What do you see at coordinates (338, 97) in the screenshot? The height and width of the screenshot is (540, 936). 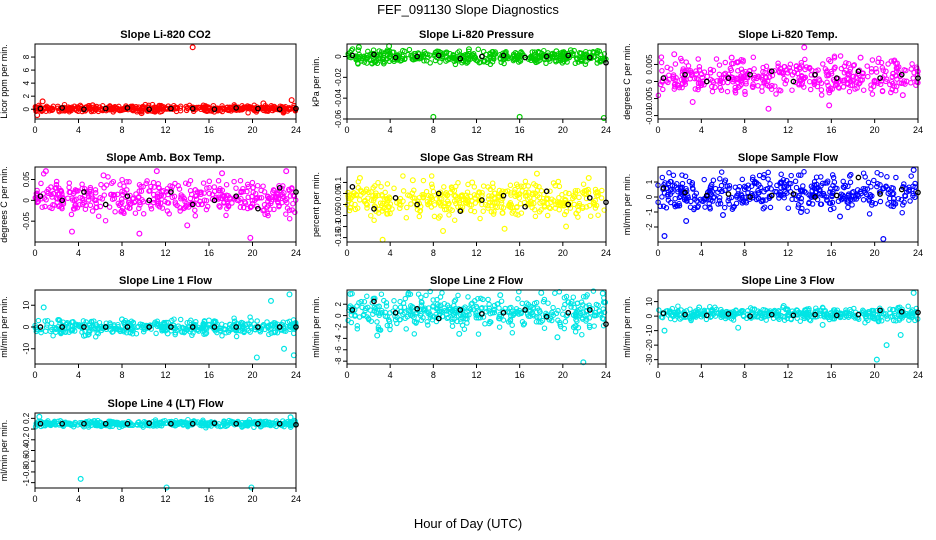 I see `y-tick-label: -0.04` at bounding box center [338, 97].